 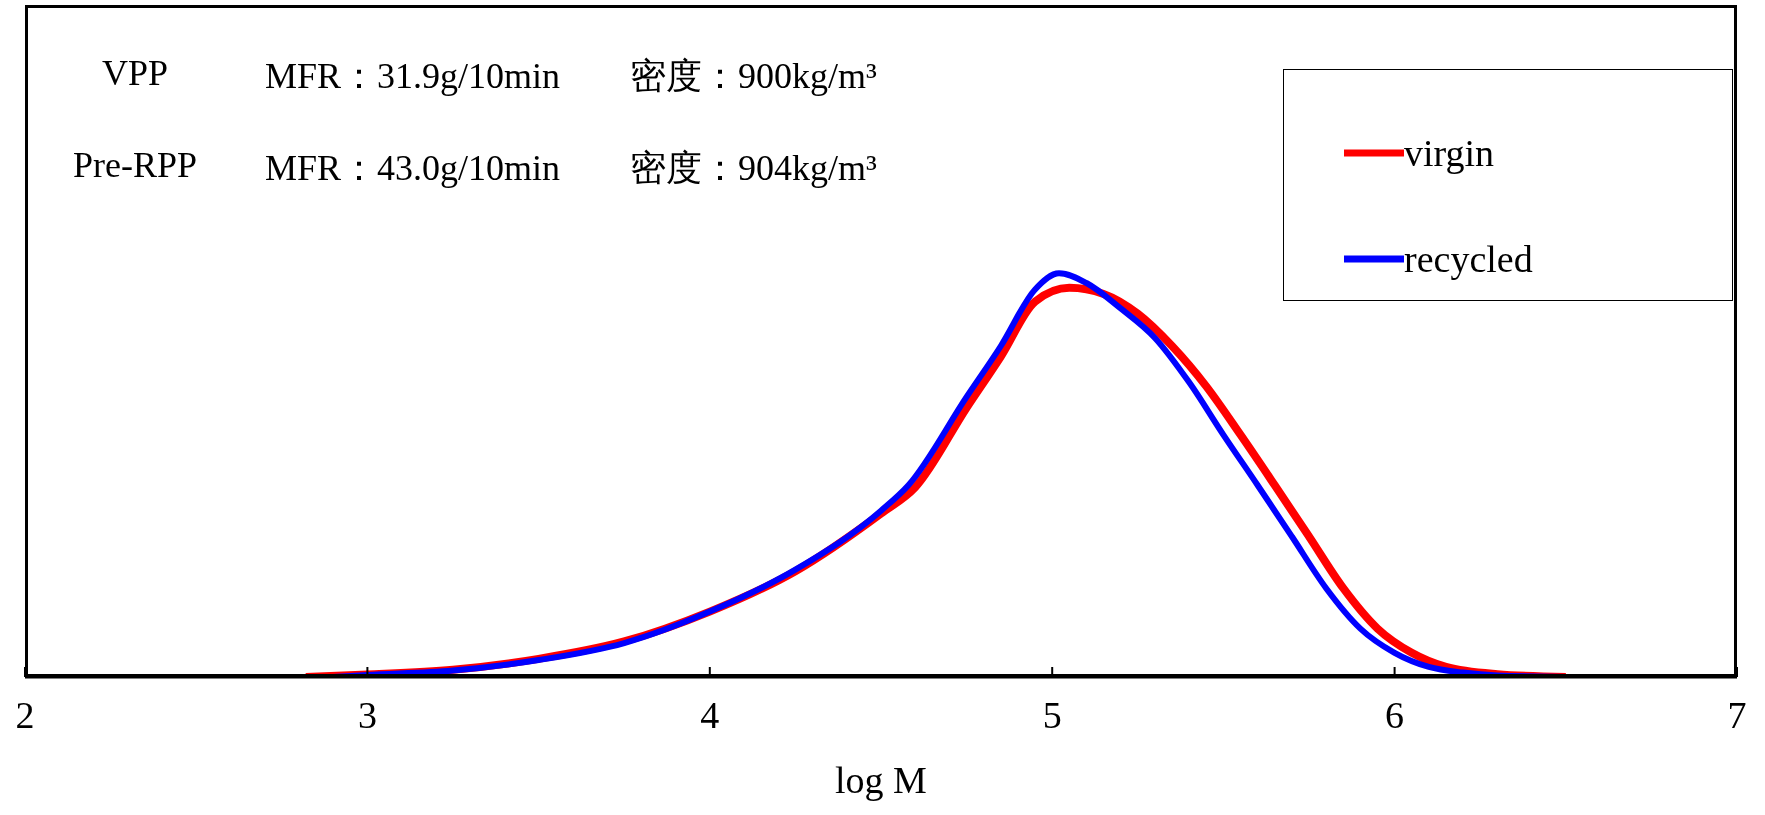 I want to click on text: 密度：900kg/m³, so click(x=753, y=76).